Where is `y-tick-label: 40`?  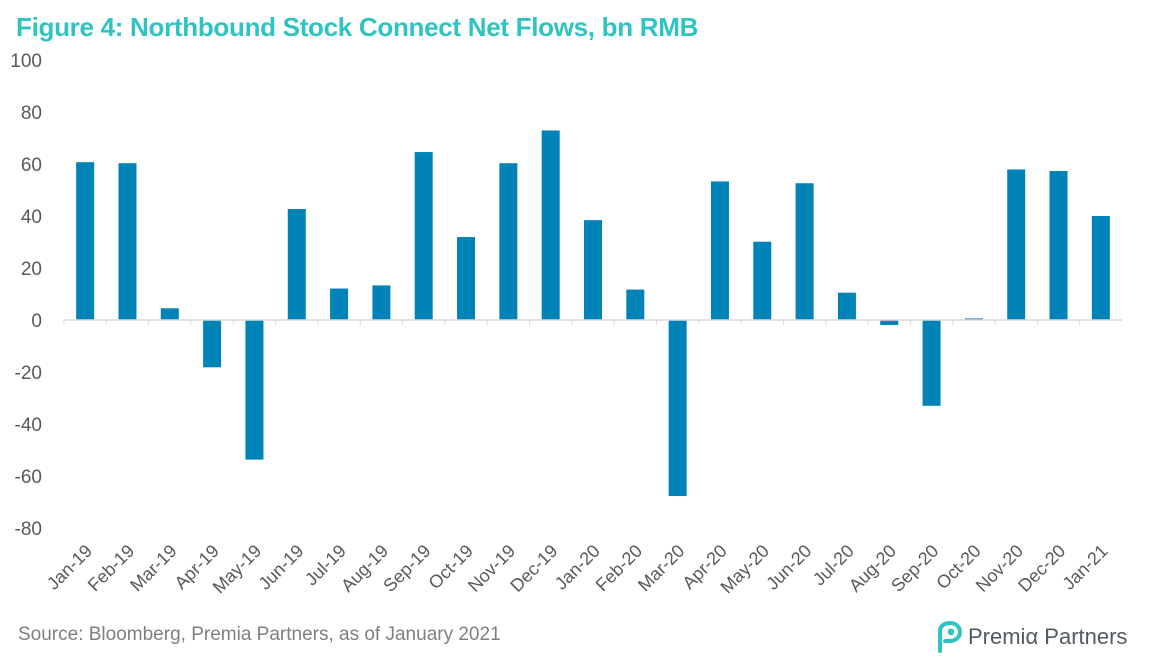
y-tick-label: 40 is located at coordinates (31, 217).